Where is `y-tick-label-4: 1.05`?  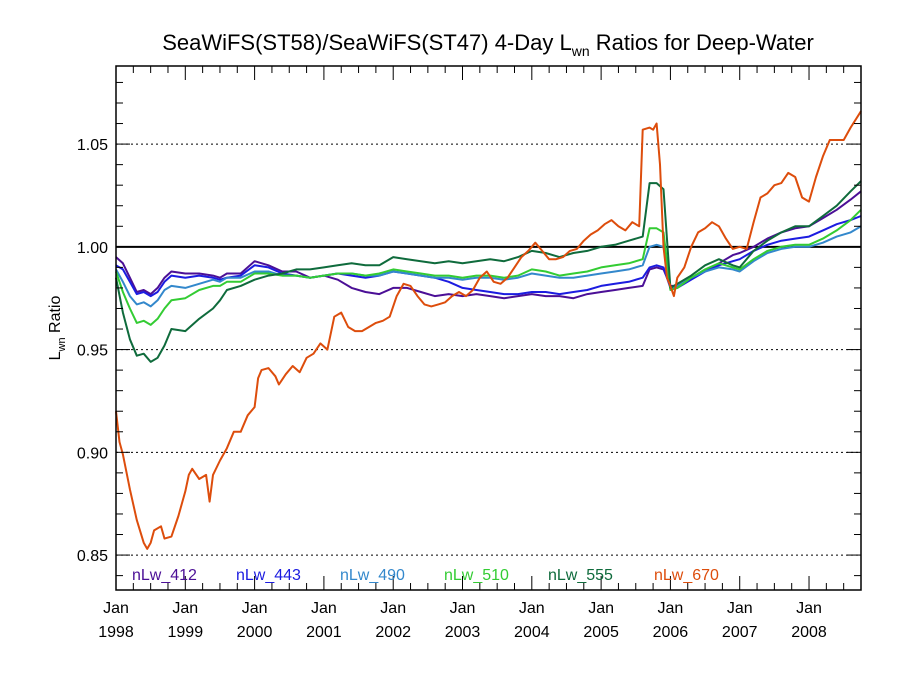 y-tick-label-4: 1.05 is located at coordinates (92, 145).